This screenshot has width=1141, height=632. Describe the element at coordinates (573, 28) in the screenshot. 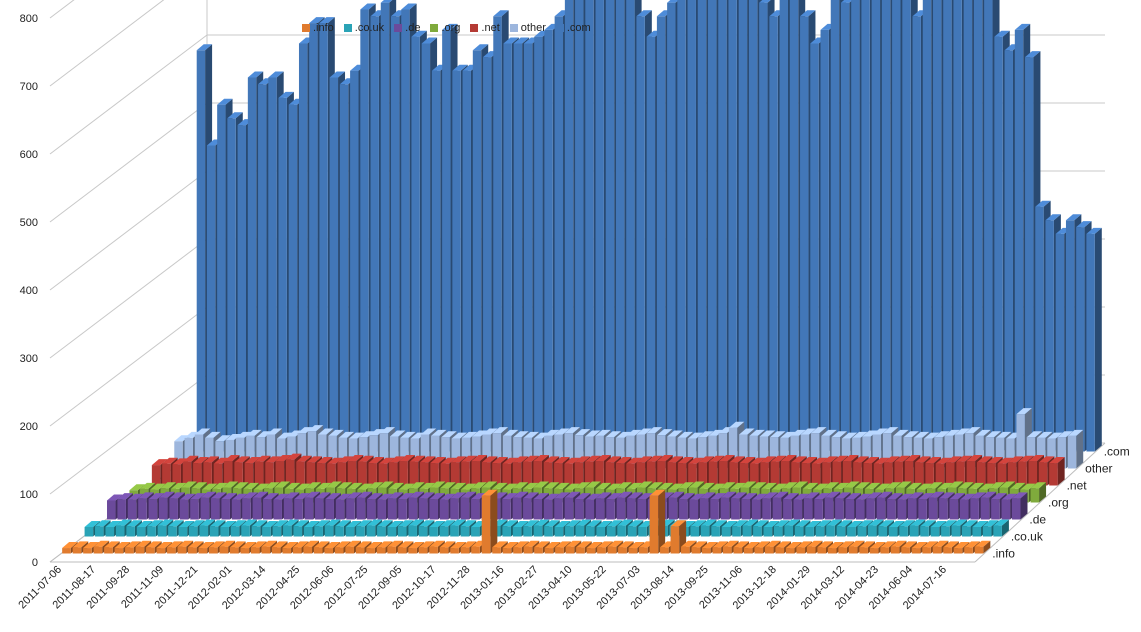

I see `legend-item: .com` at that location.